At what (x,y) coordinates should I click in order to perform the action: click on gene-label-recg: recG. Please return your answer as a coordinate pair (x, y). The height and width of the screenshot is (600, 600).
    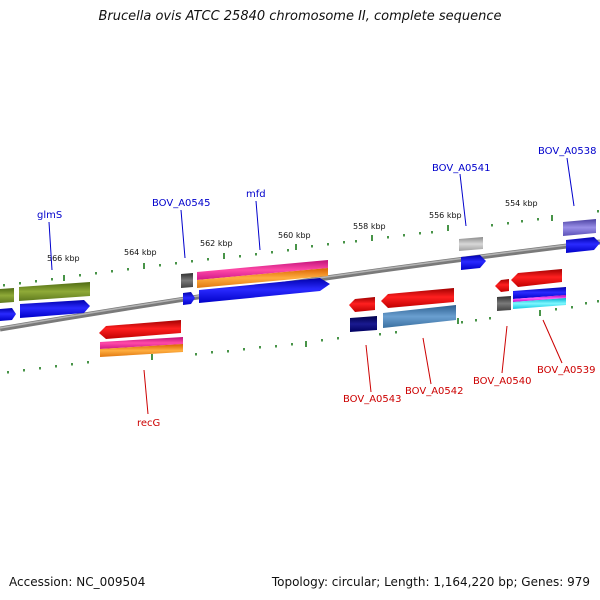
    Looking at the image, I should click on (148, 423).